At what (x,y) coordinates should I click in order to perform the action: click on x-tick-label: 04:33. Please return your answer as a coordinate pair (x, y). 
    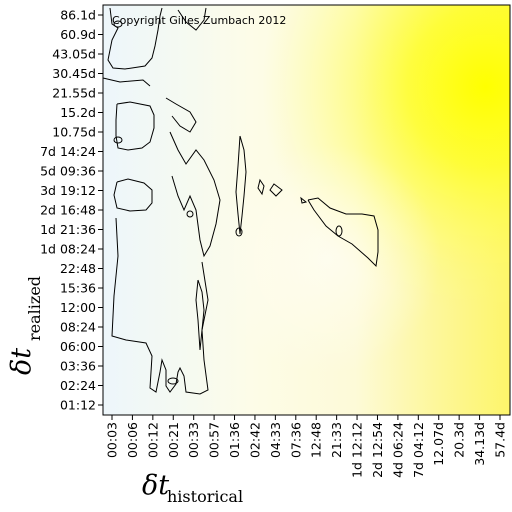
    Looking at the image, I should click on (275, 440).